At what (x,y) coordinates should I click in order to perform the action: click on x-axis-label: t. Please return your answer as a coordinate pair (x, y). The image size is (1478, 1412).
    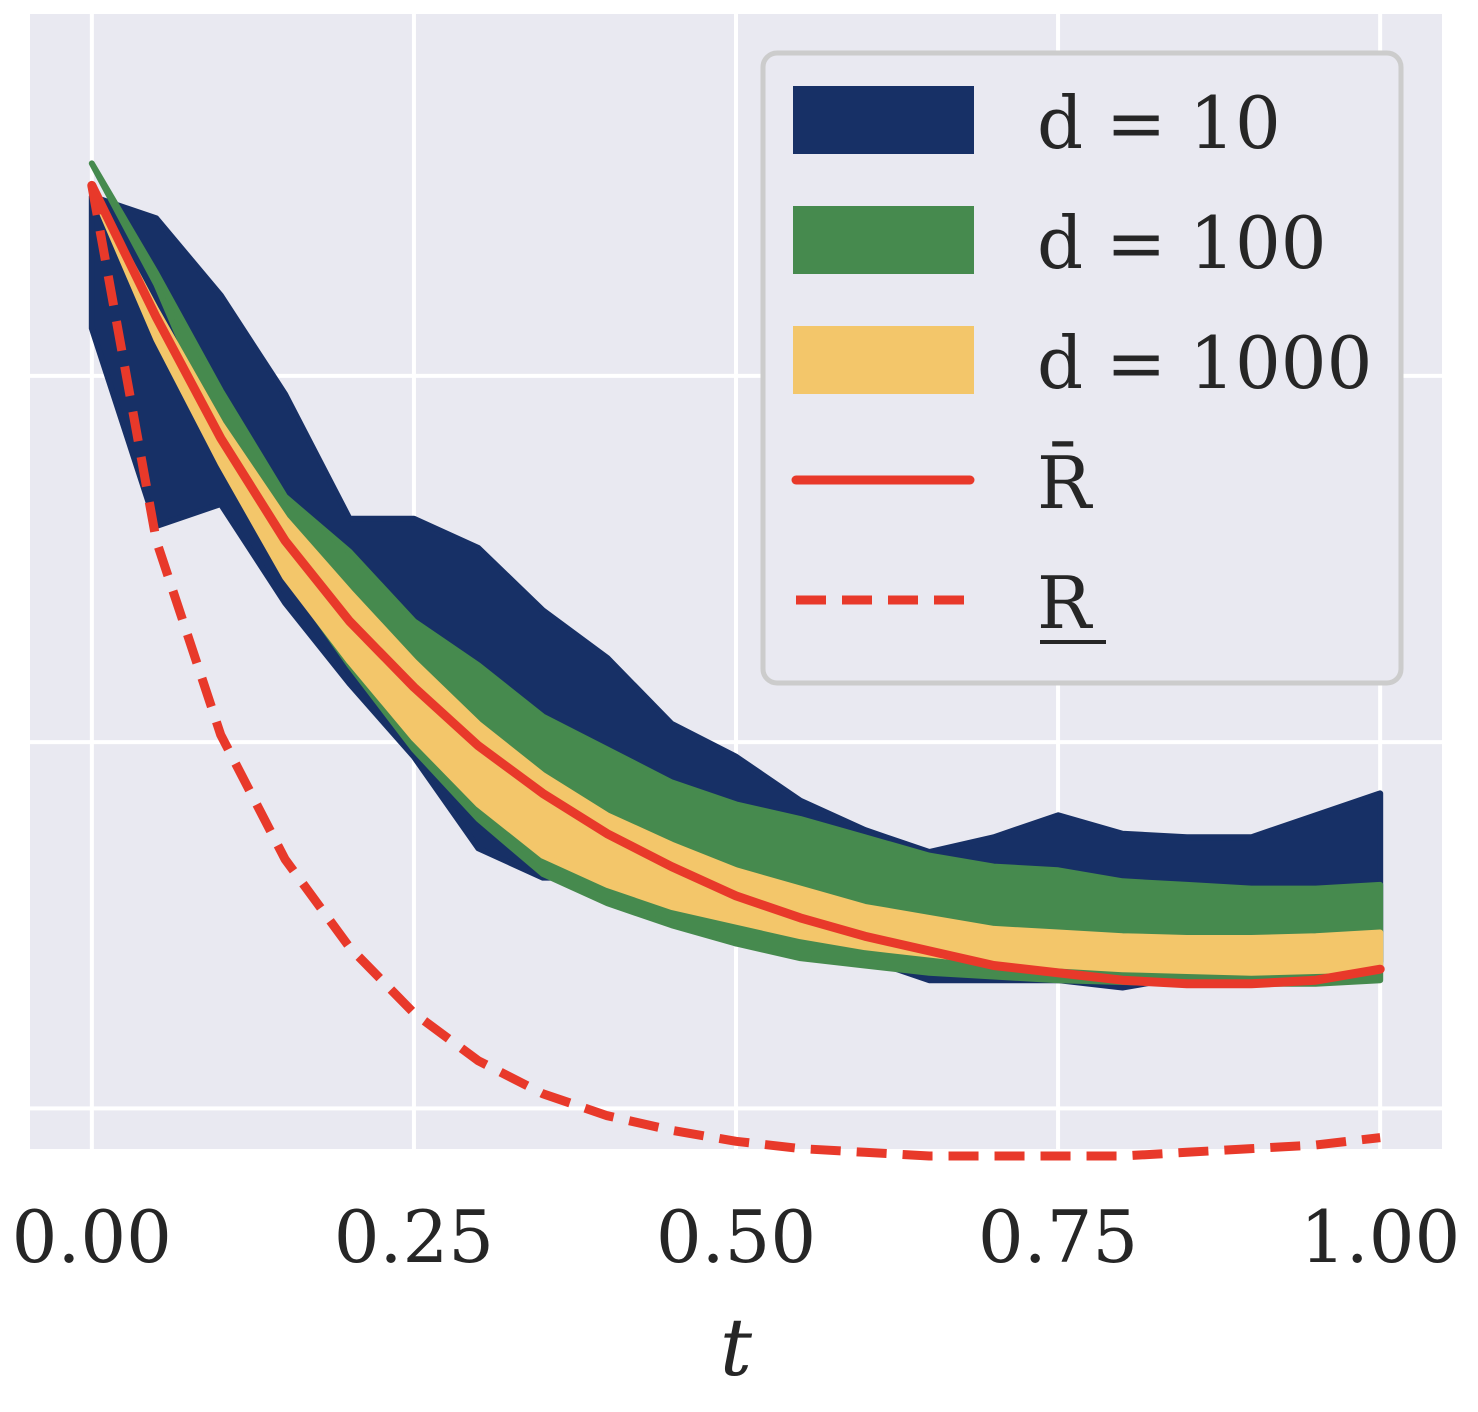
    Looking at the image, I should click on (736, 1347).